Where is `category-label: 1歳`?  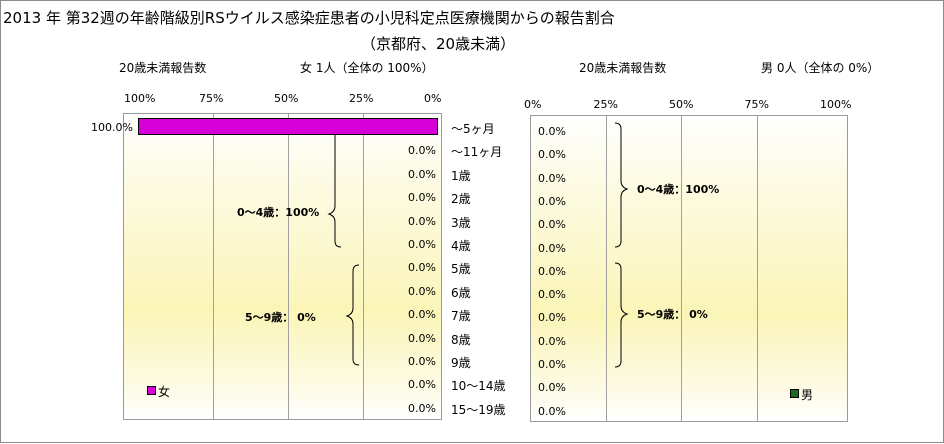
category-label: 1歳 is located at coordinates (461, 175).